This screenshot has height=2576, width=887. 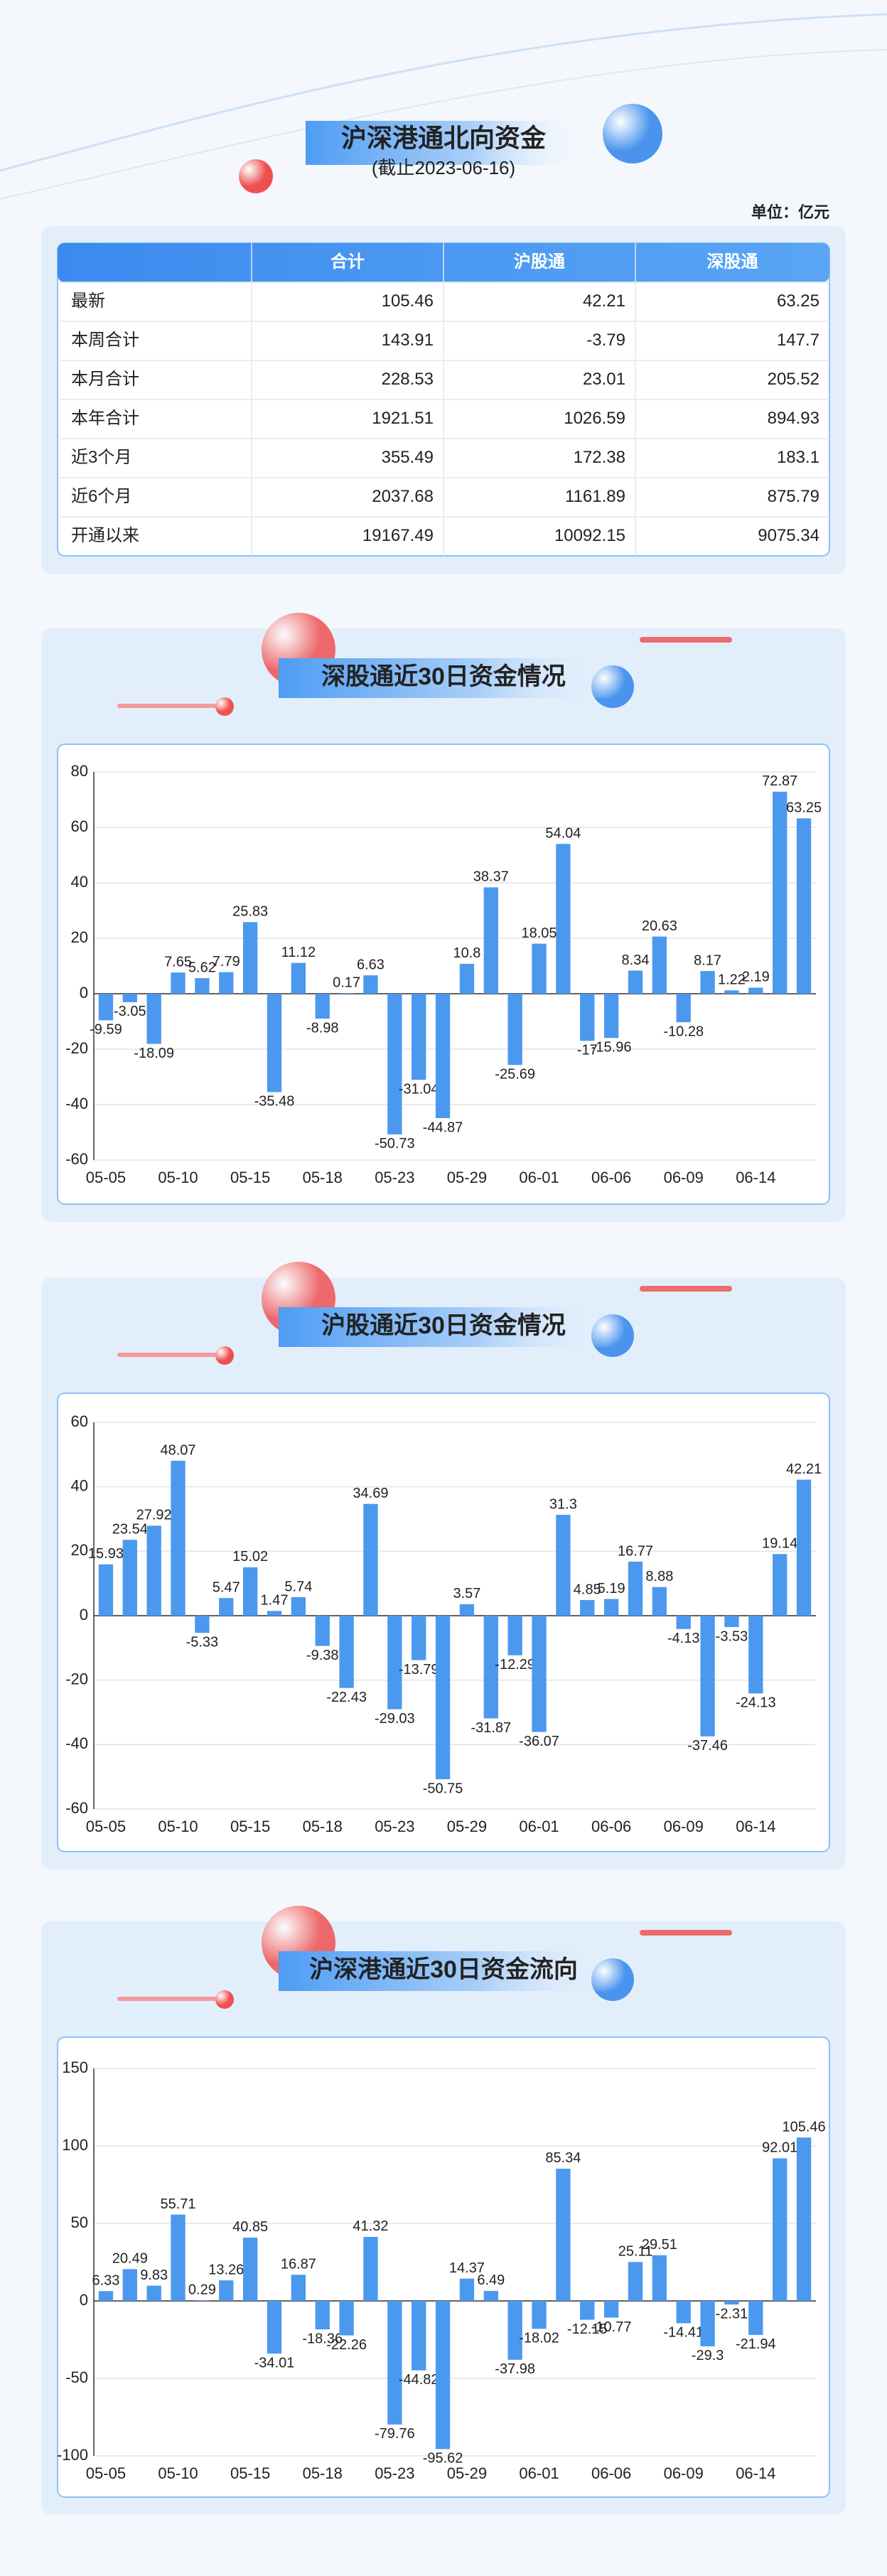 I want to click on data-label: -17, so click(x=587, y=1050).